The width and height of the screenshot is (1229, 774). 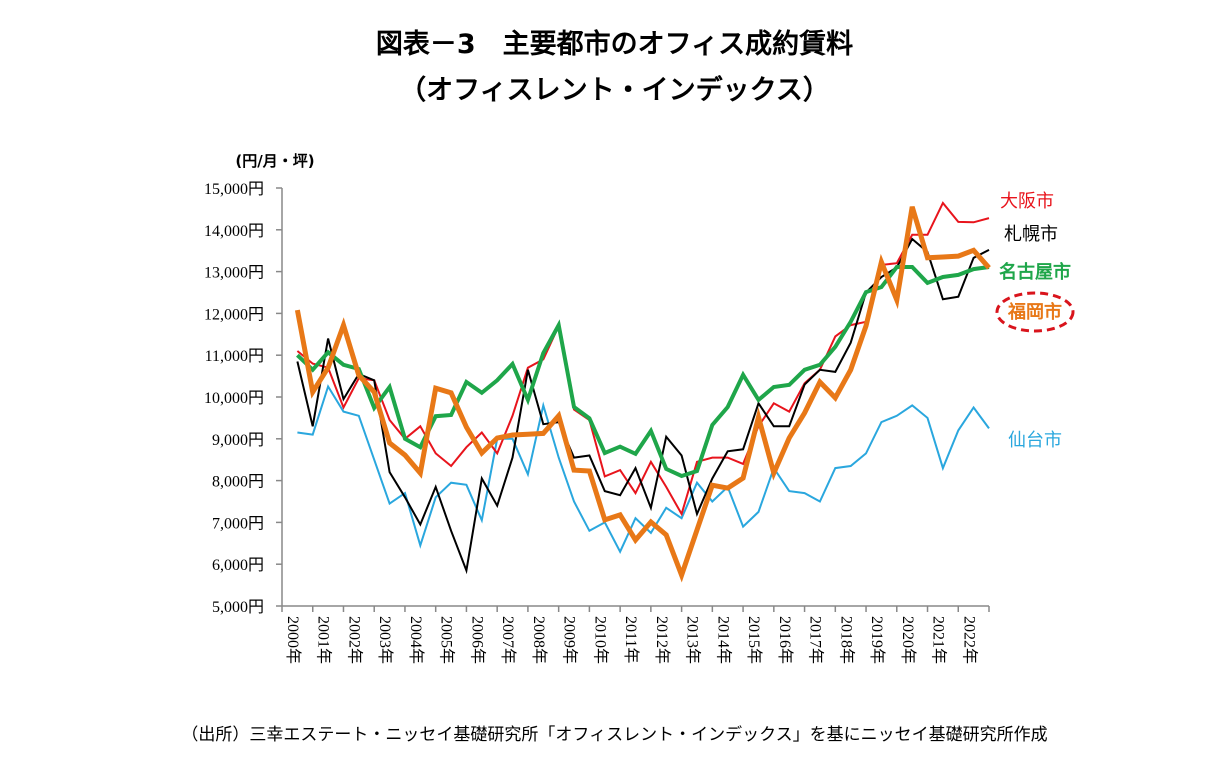 I want to click on y-tick-label: 15,000円, so click(x=234, y=189).